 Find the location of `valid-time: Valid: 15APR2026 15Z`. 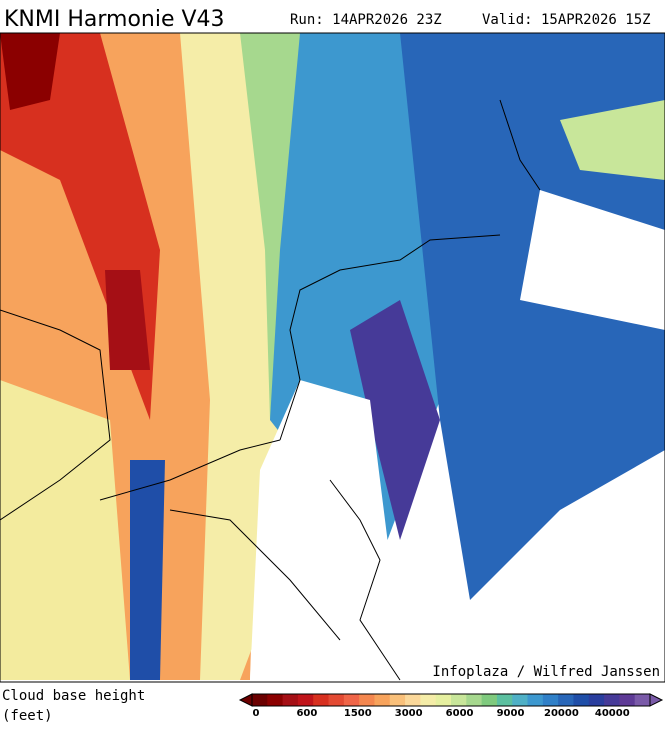

valid-time: Valid: 15APR2026 15Z is located at coordinates (566, 20).